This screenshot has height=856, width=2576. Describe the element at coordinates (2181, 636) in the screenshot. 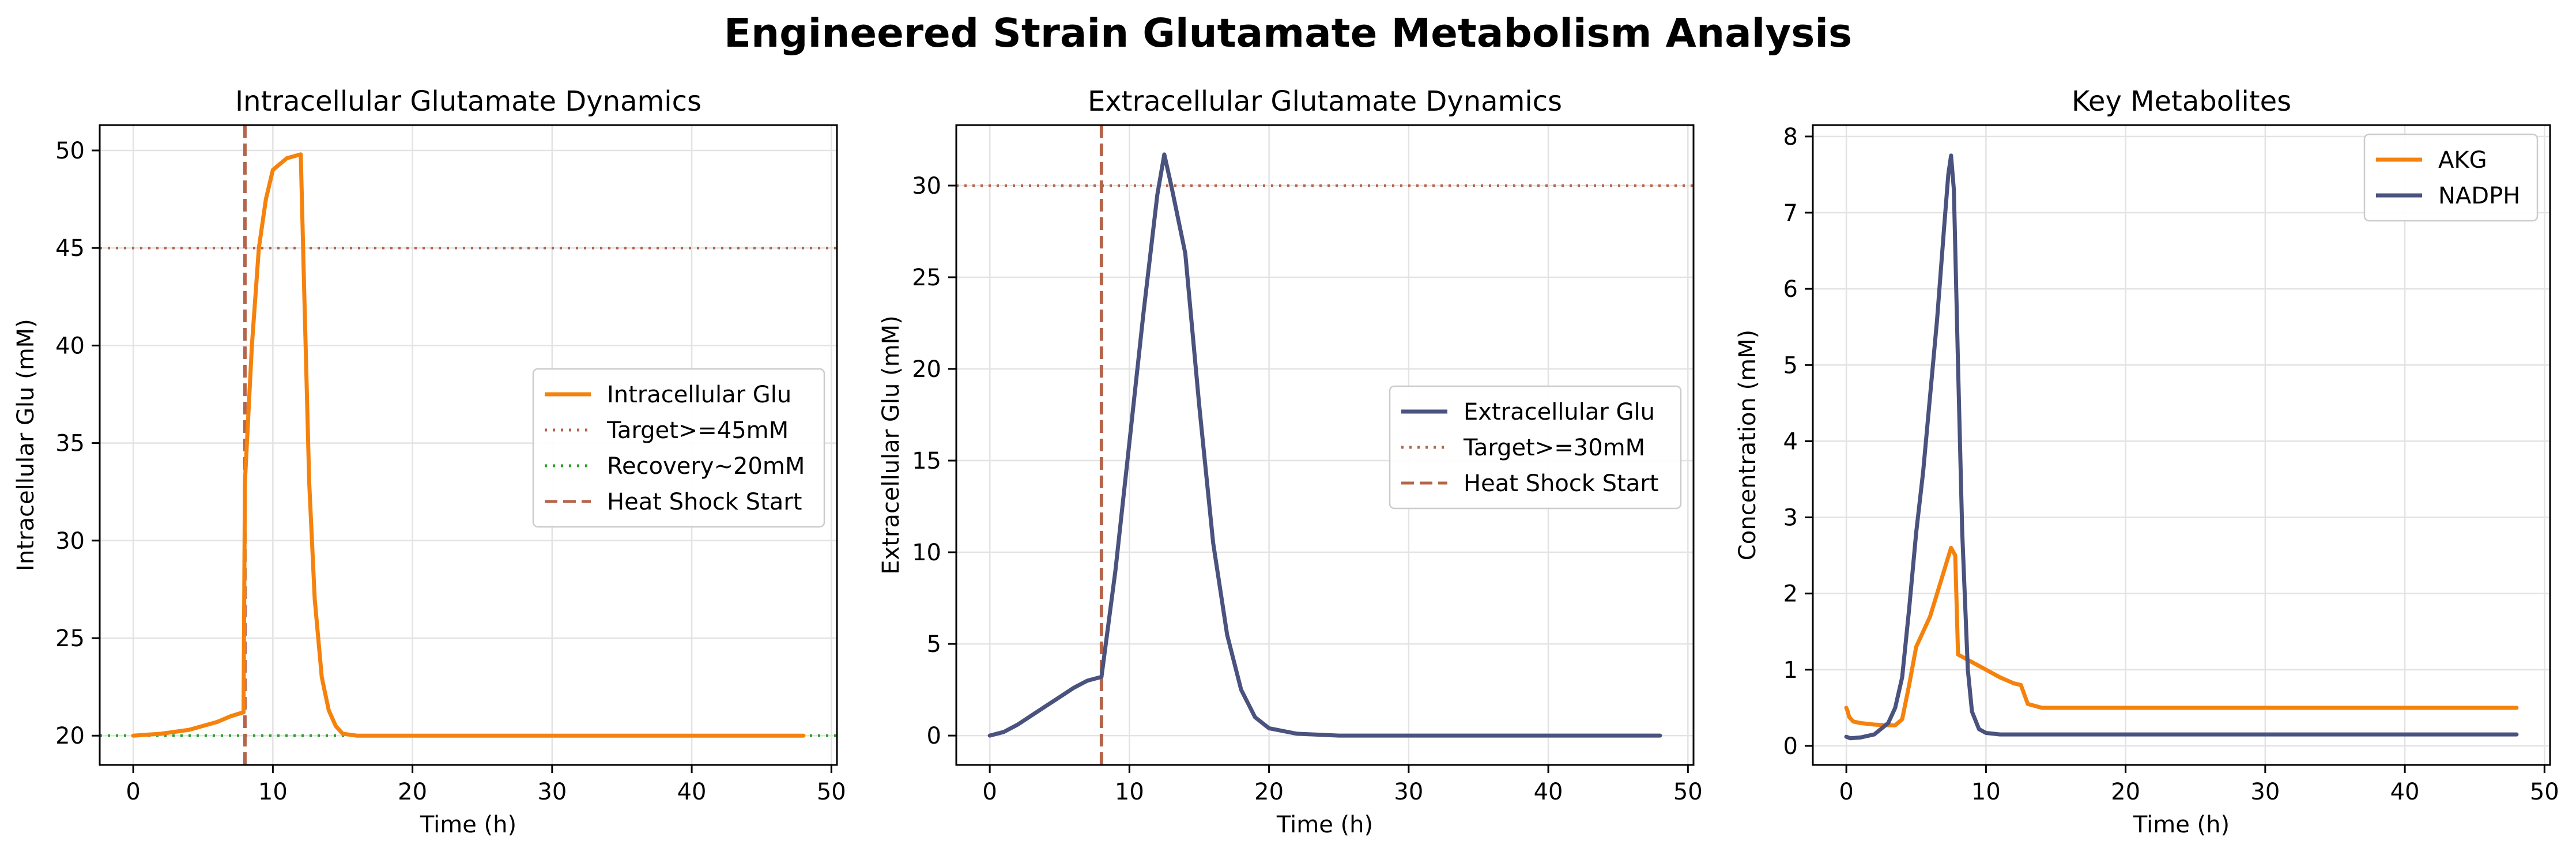

I see `series-line` at that location.